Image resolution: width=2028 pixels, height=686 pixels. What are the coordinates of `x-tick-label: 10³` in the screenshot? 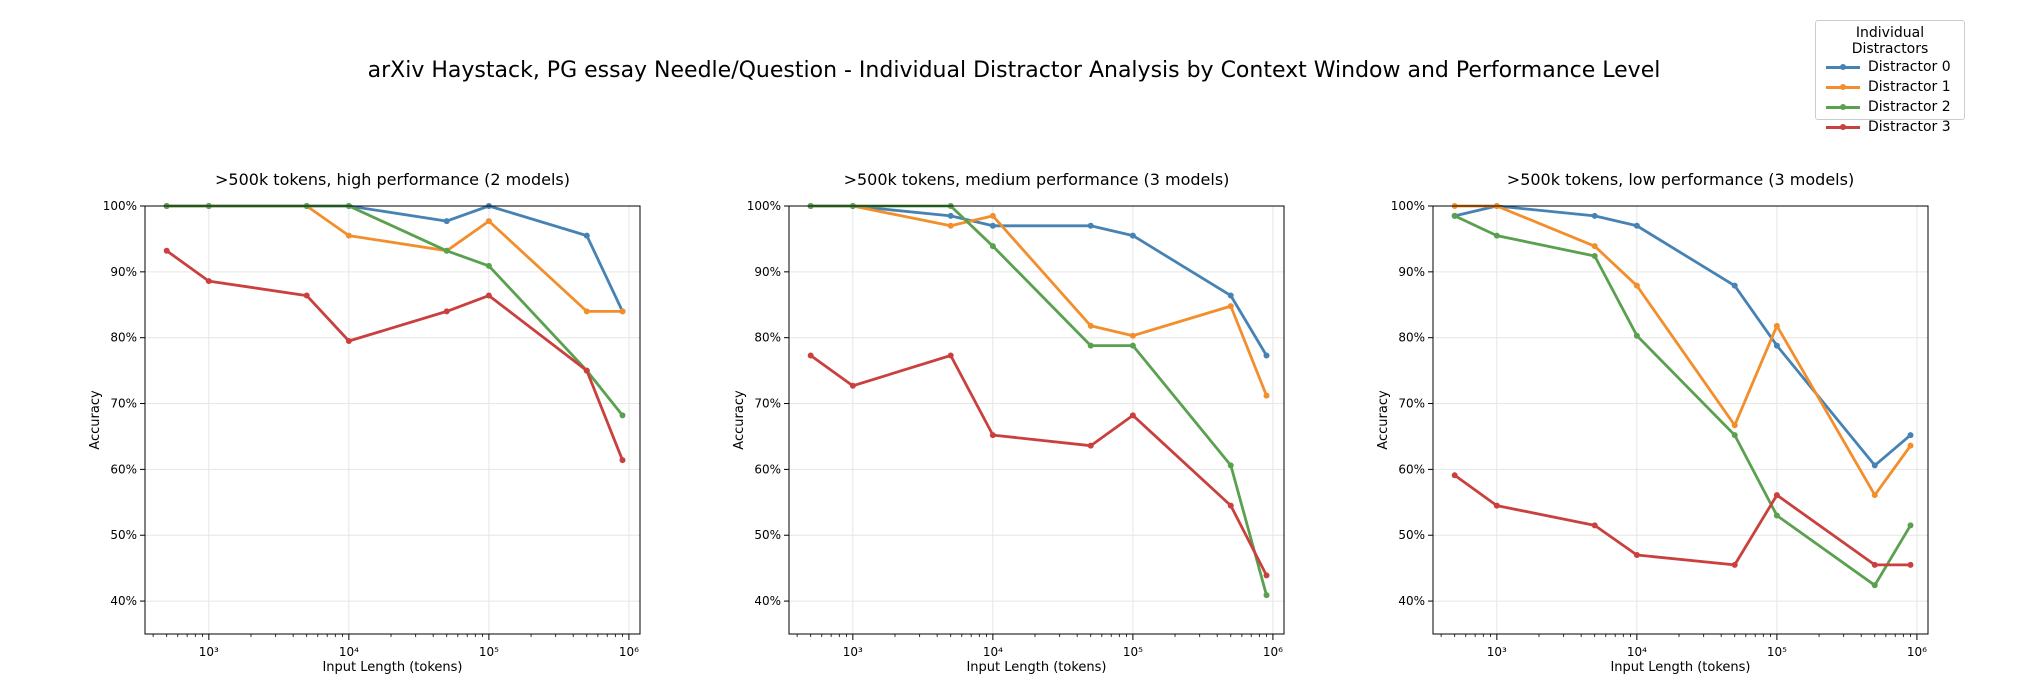 It's located at (209, 652).